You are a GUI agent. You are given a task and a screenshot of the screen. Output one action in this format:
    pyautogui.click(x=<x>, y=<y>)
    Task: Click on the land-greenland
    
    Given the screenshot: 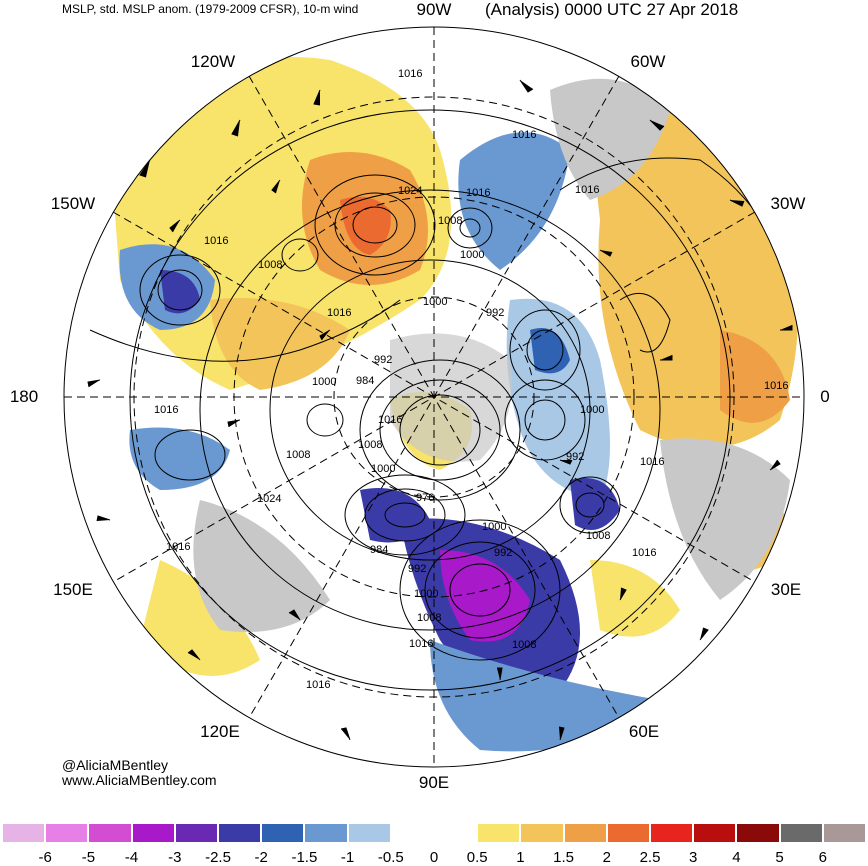 What is the action you would take?
    pyautogui.click(x=610, y=139)
    